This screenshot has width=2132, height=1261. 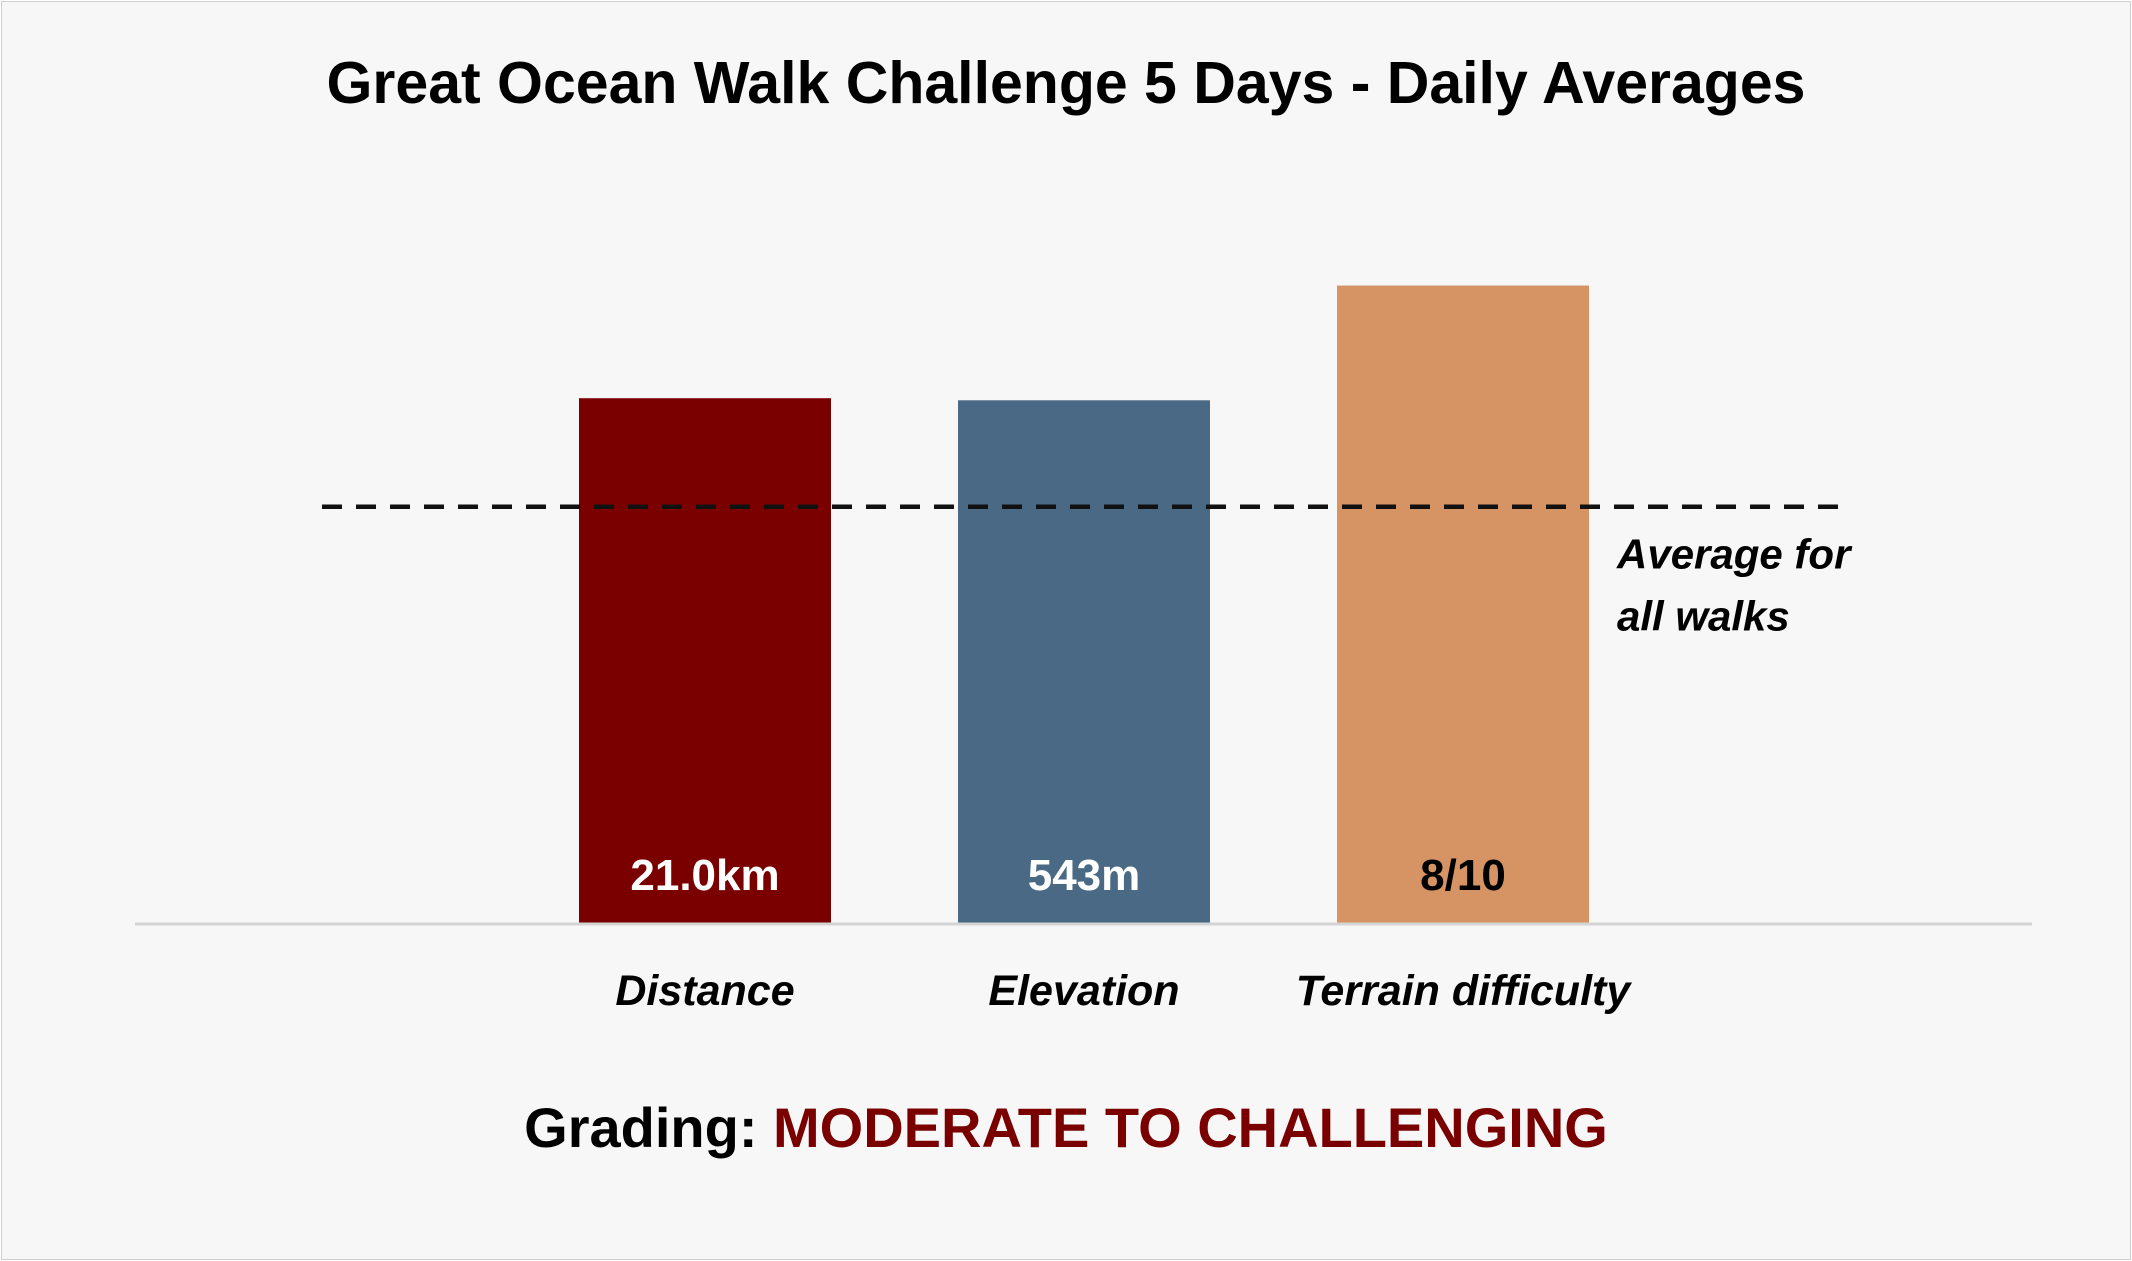 What do you see at coordinates (1084, 875) in the screenshot?
I see `data-label-elevation: 543m` at bounding box center [1084, 875].